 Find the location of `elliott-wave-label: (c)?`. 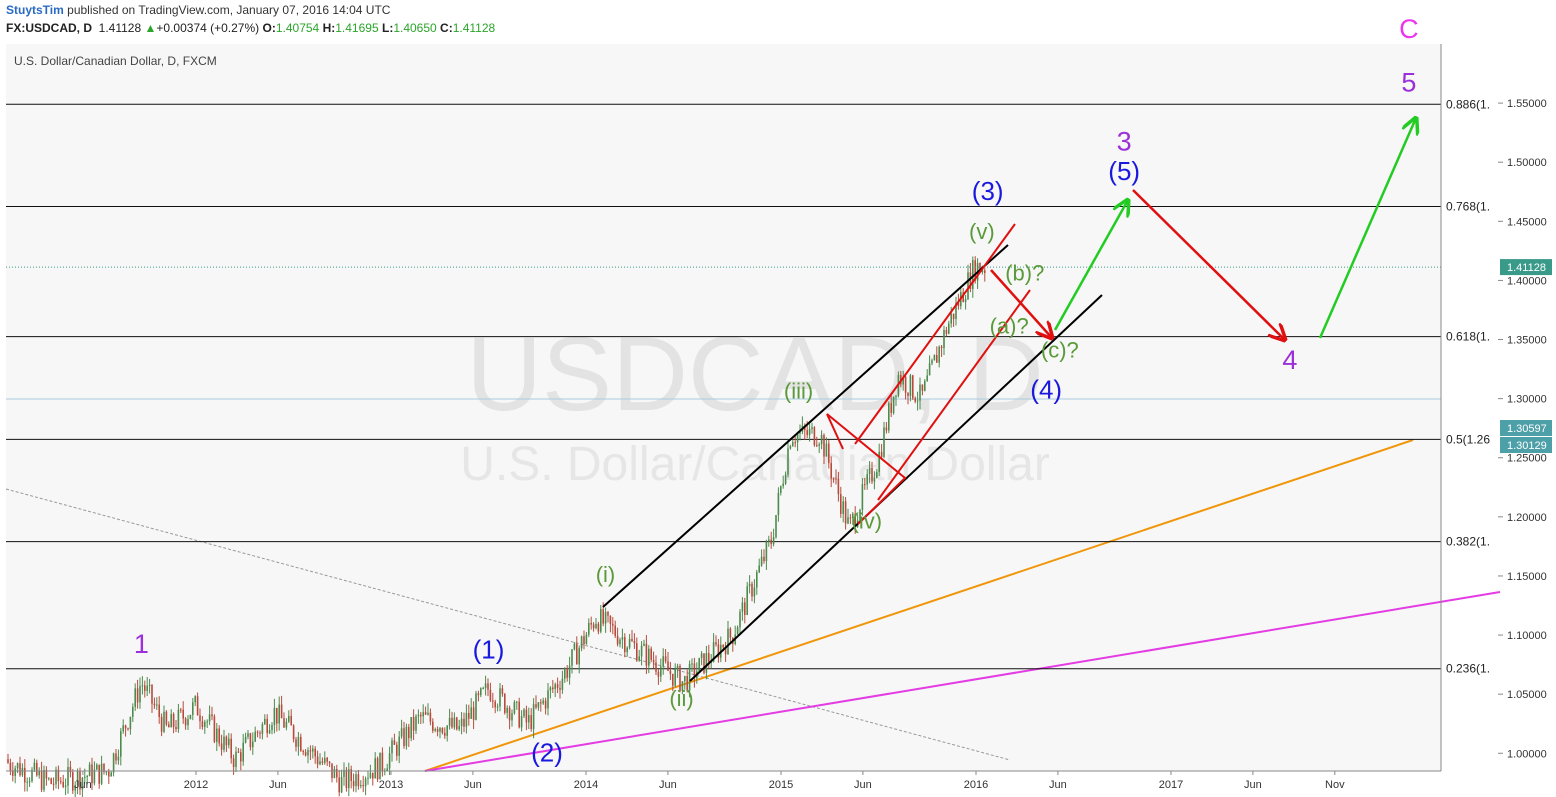

elliott-wave-label: (c)? is located at coordinates (1060, 349).